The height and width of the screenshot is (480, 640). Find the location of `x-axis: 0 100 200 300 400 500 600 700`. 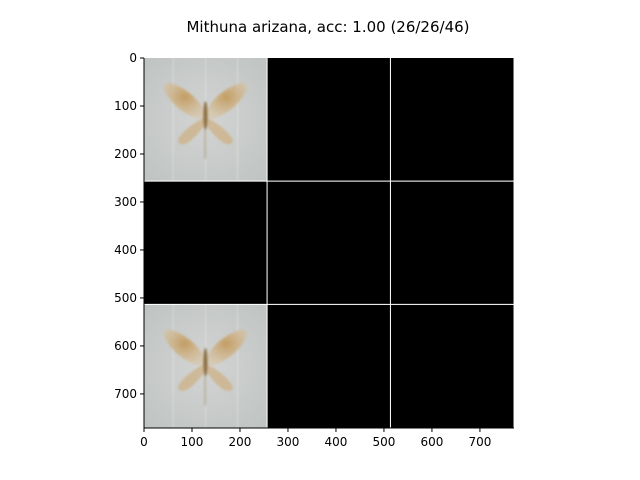

x-axis: 0 100 200 300 400 500 600 700 is located at coordinates (327, 438).